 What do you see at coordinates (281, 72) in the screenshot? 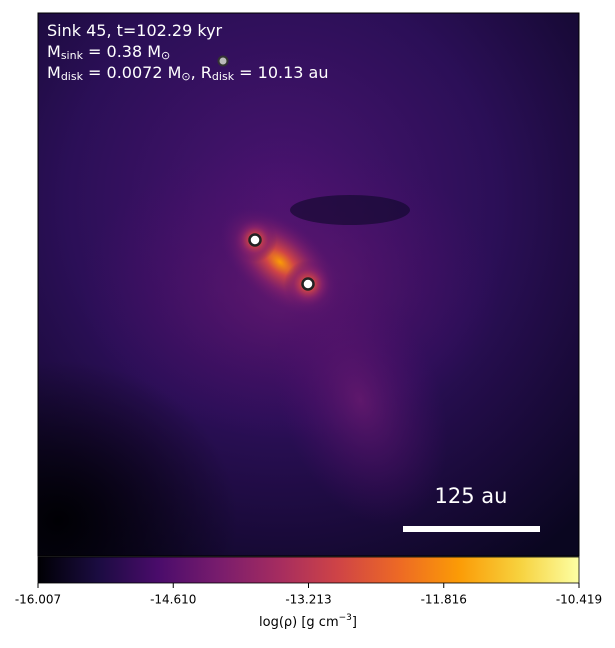
I see `annotation-text: = 10.13 au` at bounding box center [281, 72].